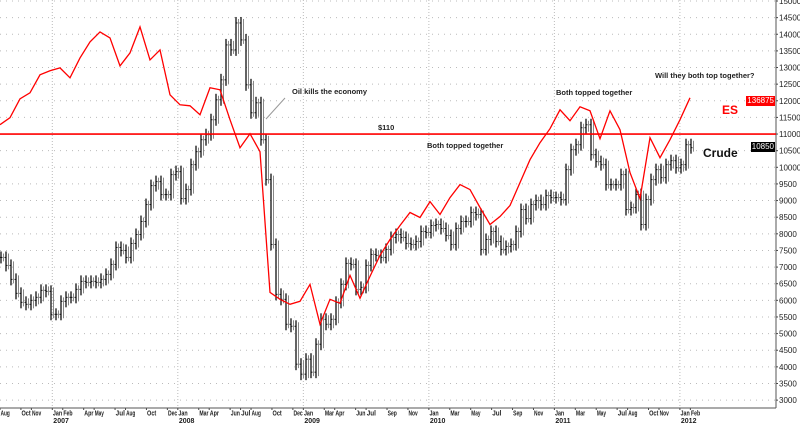 The image size is (800, 424). I want to click on y-tick-label: 3000, so click(788, 400).